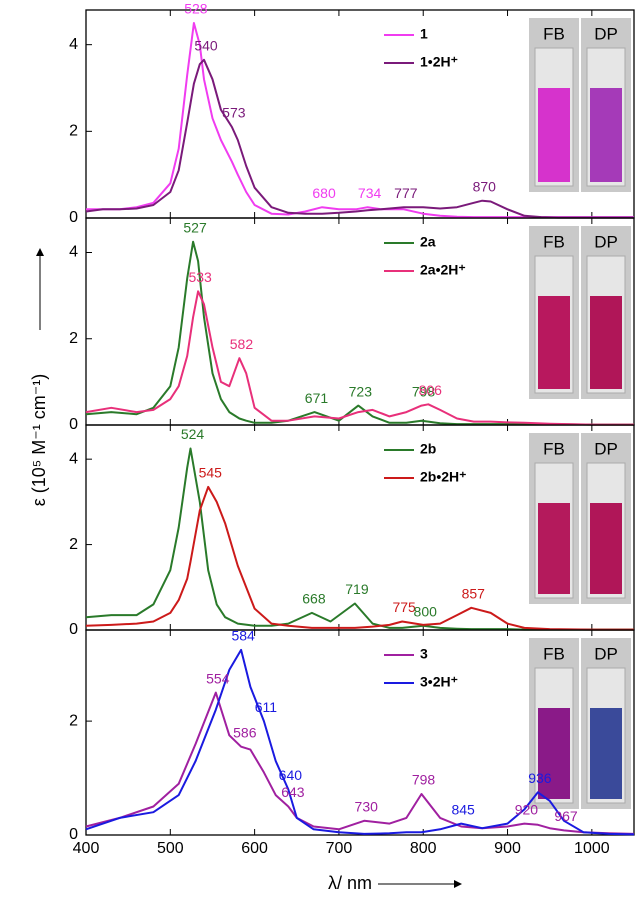  I want to click on peak-label: 668, so click(314, 599).